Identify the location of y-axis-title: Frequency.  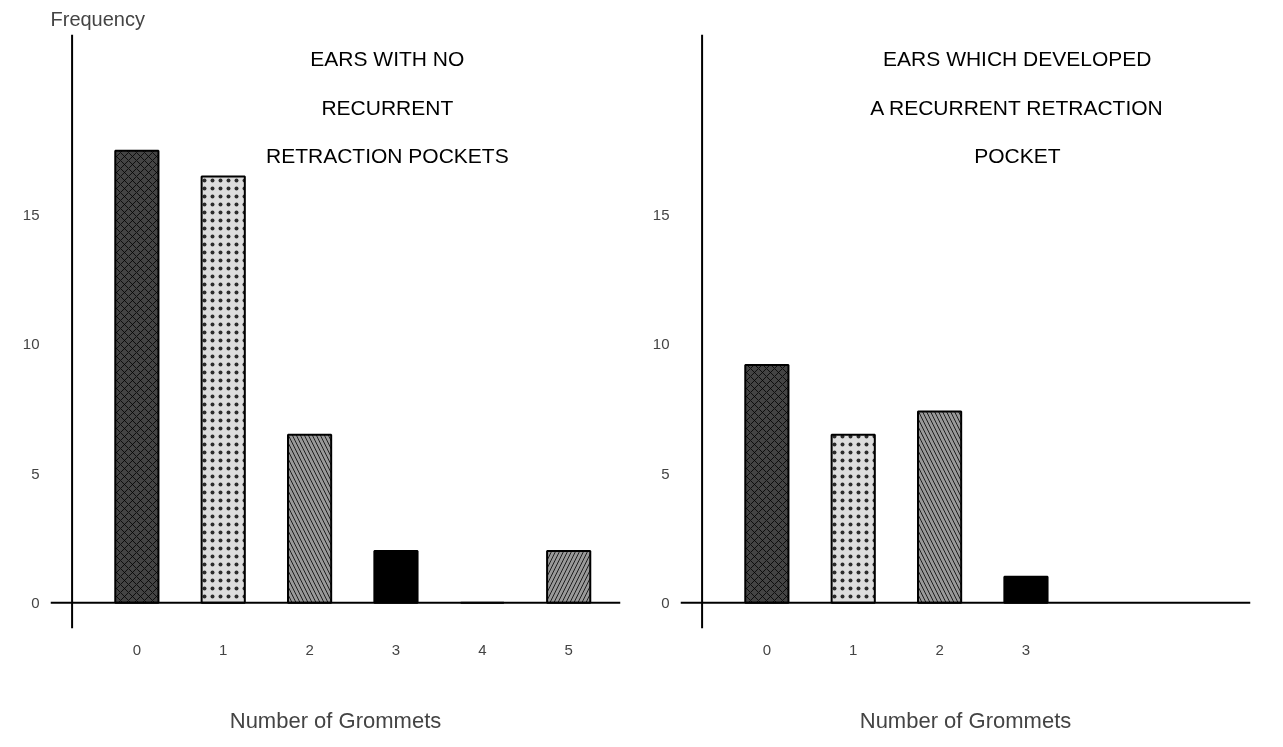
(97, 18).